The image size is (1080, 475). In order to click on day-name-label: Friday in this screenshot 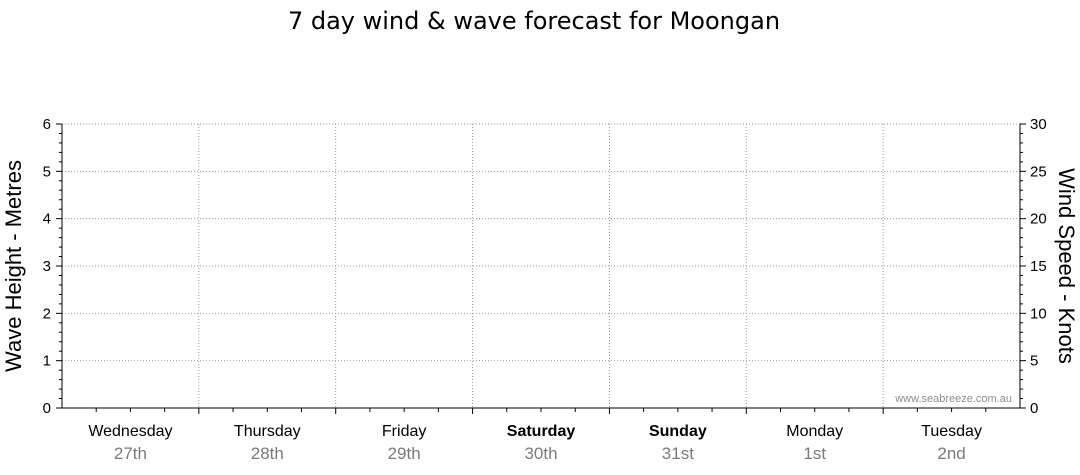, I will do `click(404, 431)`.